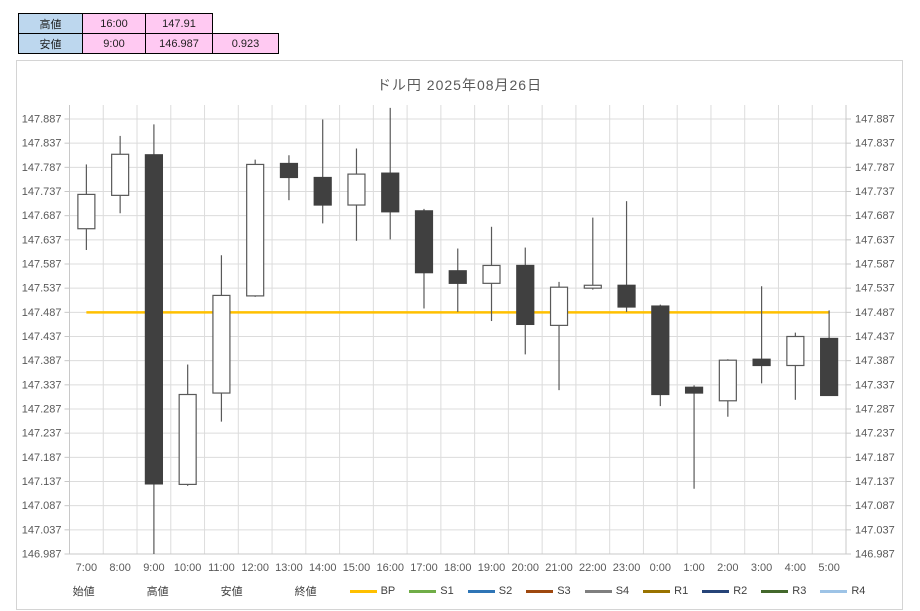  I want to click on y-axis-label-left: 147.137, so click(42, 482).